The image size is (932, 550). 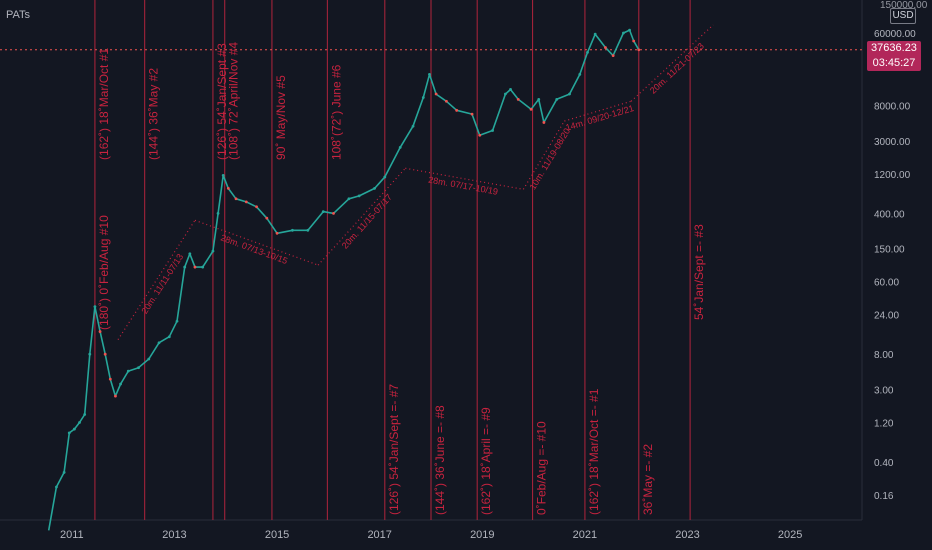 What do you see at coordinates (892, 175) in the screenshot?
I see `y-tick-label: 1200.00` at bounding box center [892, 175].